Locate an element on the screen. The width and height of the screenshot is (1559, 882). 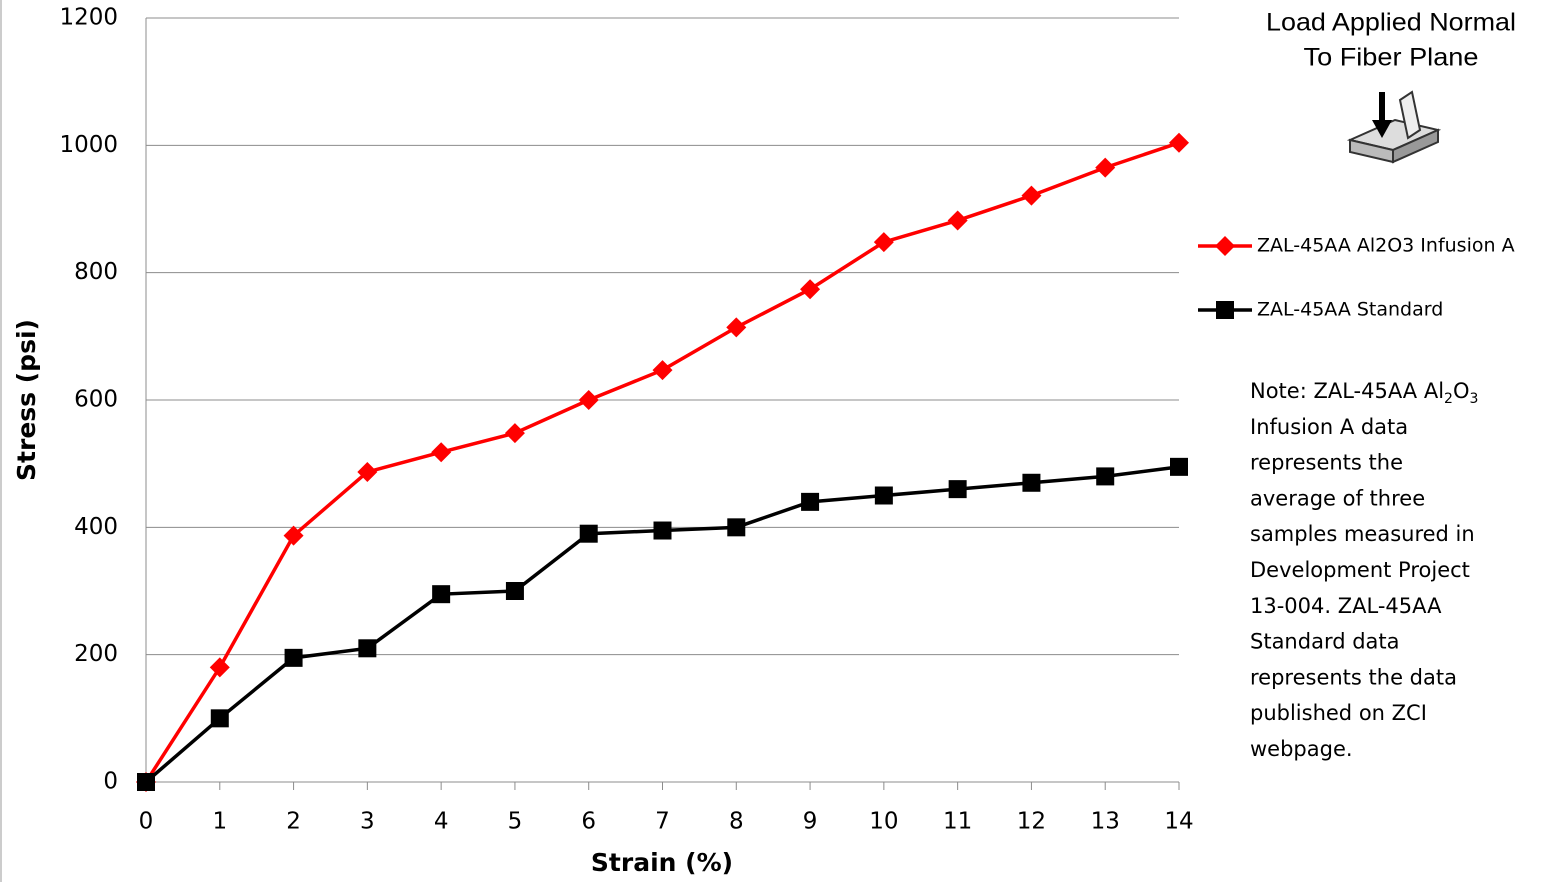
legend-label: ZAL-45AA Standard is located at coordinates (1350, 310).